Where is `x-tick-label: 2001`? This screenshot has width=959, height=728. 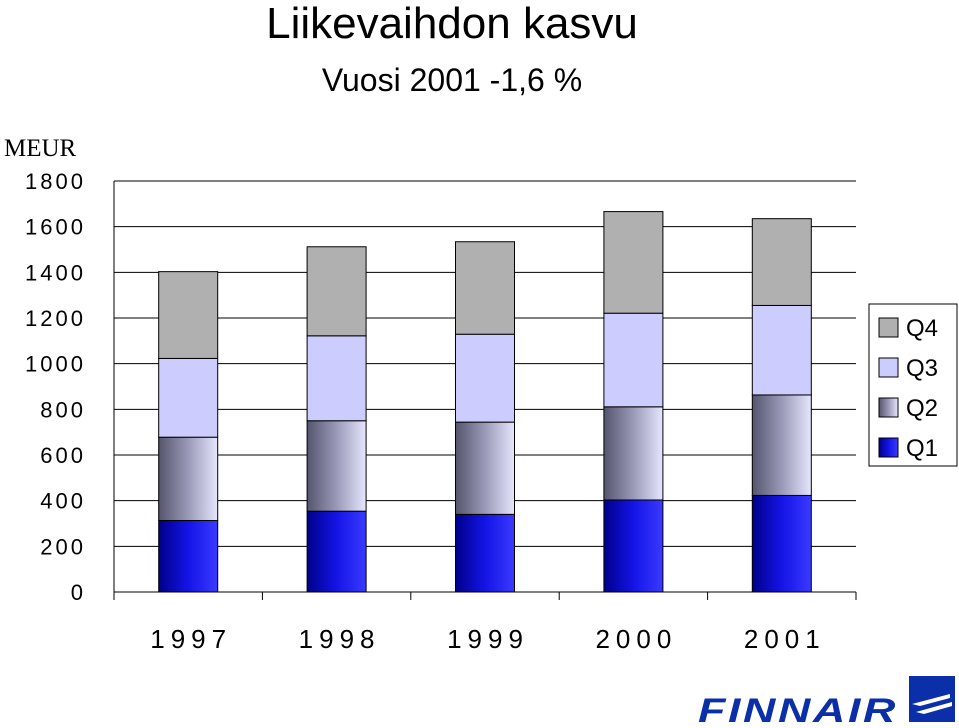
x-tick-label: 2001 is located at coordinates (785, 639).